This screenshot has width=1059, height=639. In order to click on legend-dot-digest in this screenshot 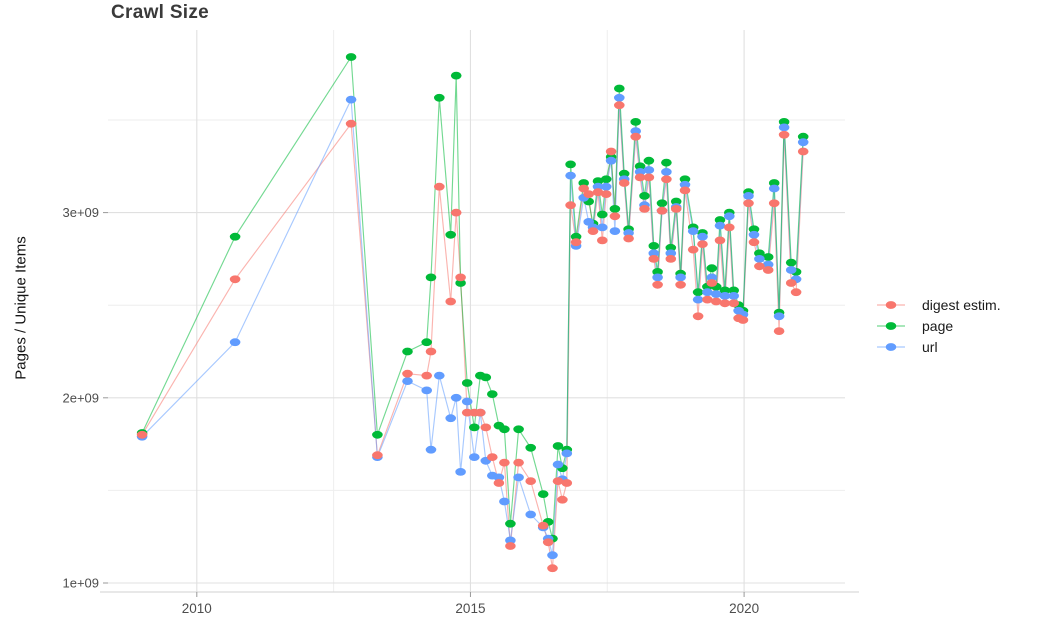, I will do `click(891, 304)`.